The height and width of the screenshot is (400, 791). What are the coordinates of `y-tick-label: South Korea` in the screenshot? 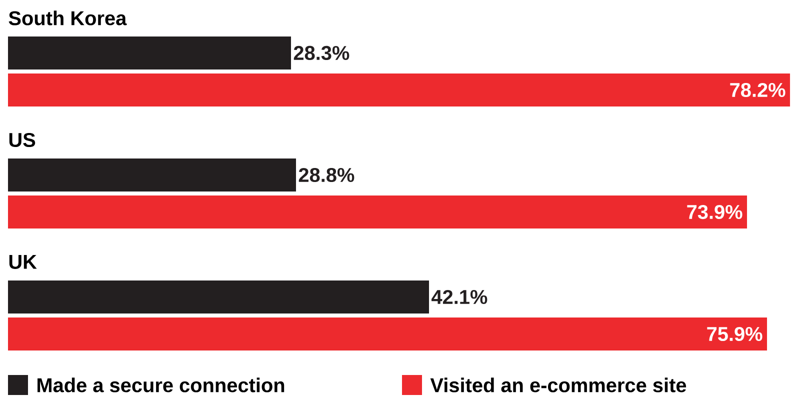 It's located at (67, 18).